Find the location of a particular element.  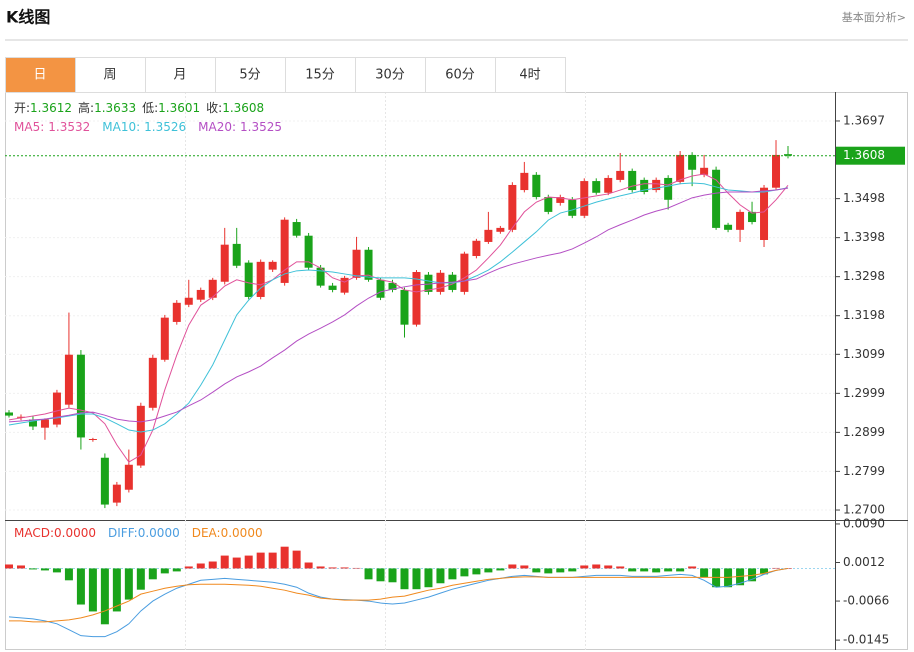

legend-name: DIFF: is located at coordinates (123, 533).